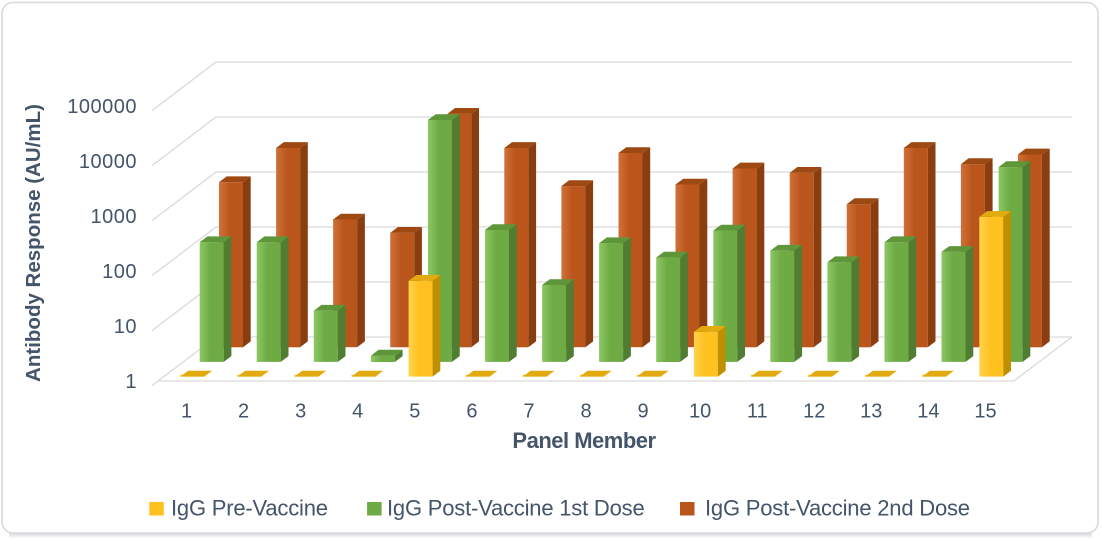 Image resolution: width=1102 pixels, height=539 pixels. I want to click on svg-text: 3, so click(300, 412).